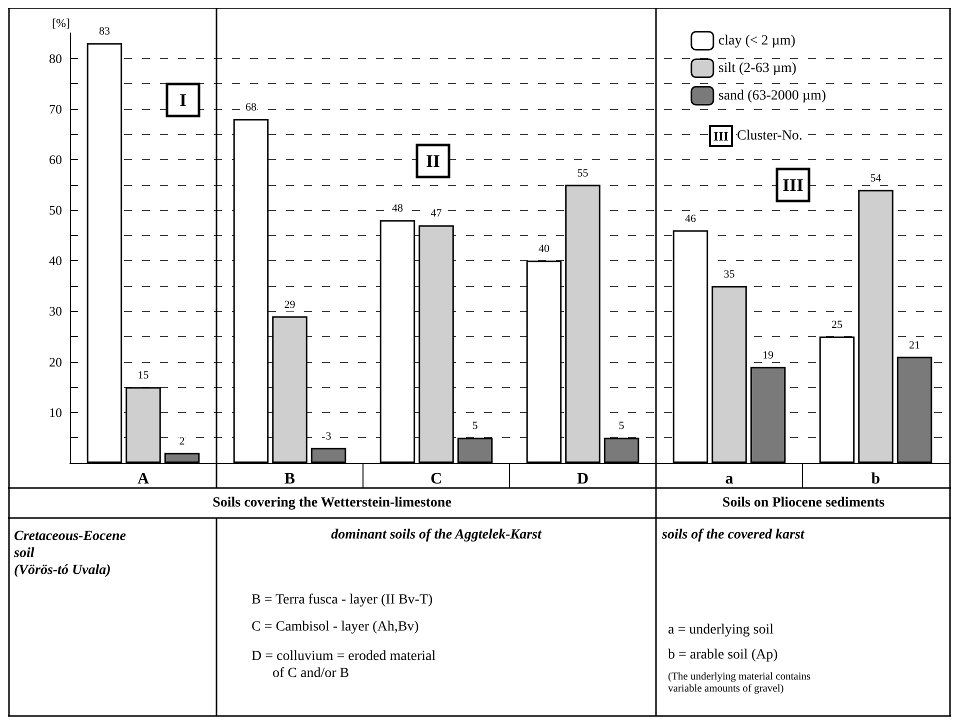  I want to click on text: (The underlying material contains variable amounts of gravel), so click(739, 683).